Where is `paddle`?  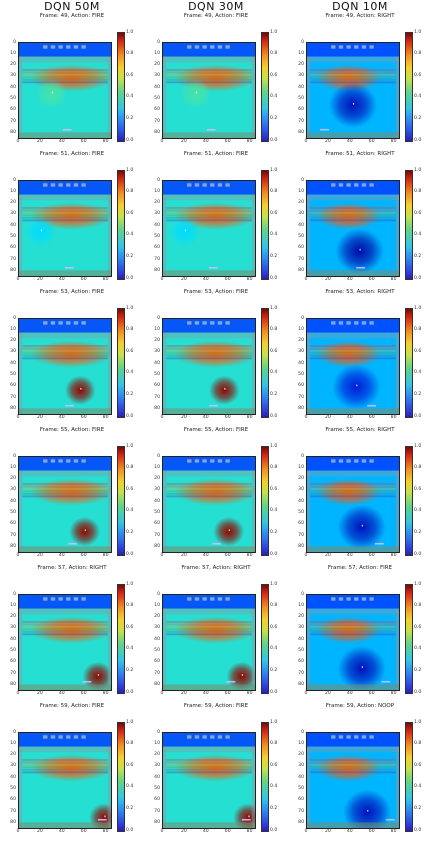
paddle is located at coordinates (371, 405).